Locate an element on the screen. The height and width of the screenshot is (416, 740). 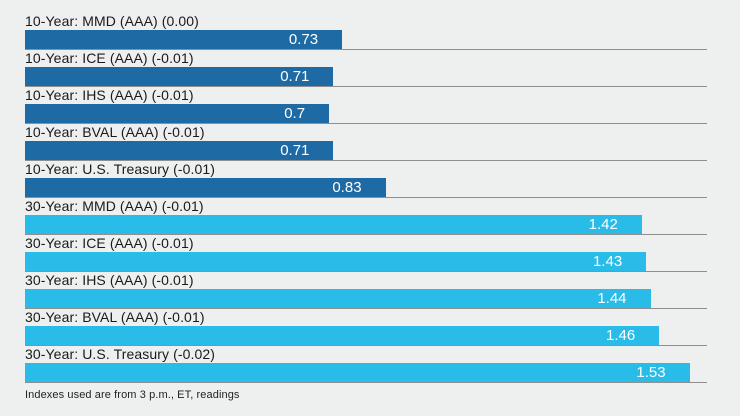
bar-row: 10-Year: MMD (AAA) (0.00) 0.73 is located at coordinates (366, 31).